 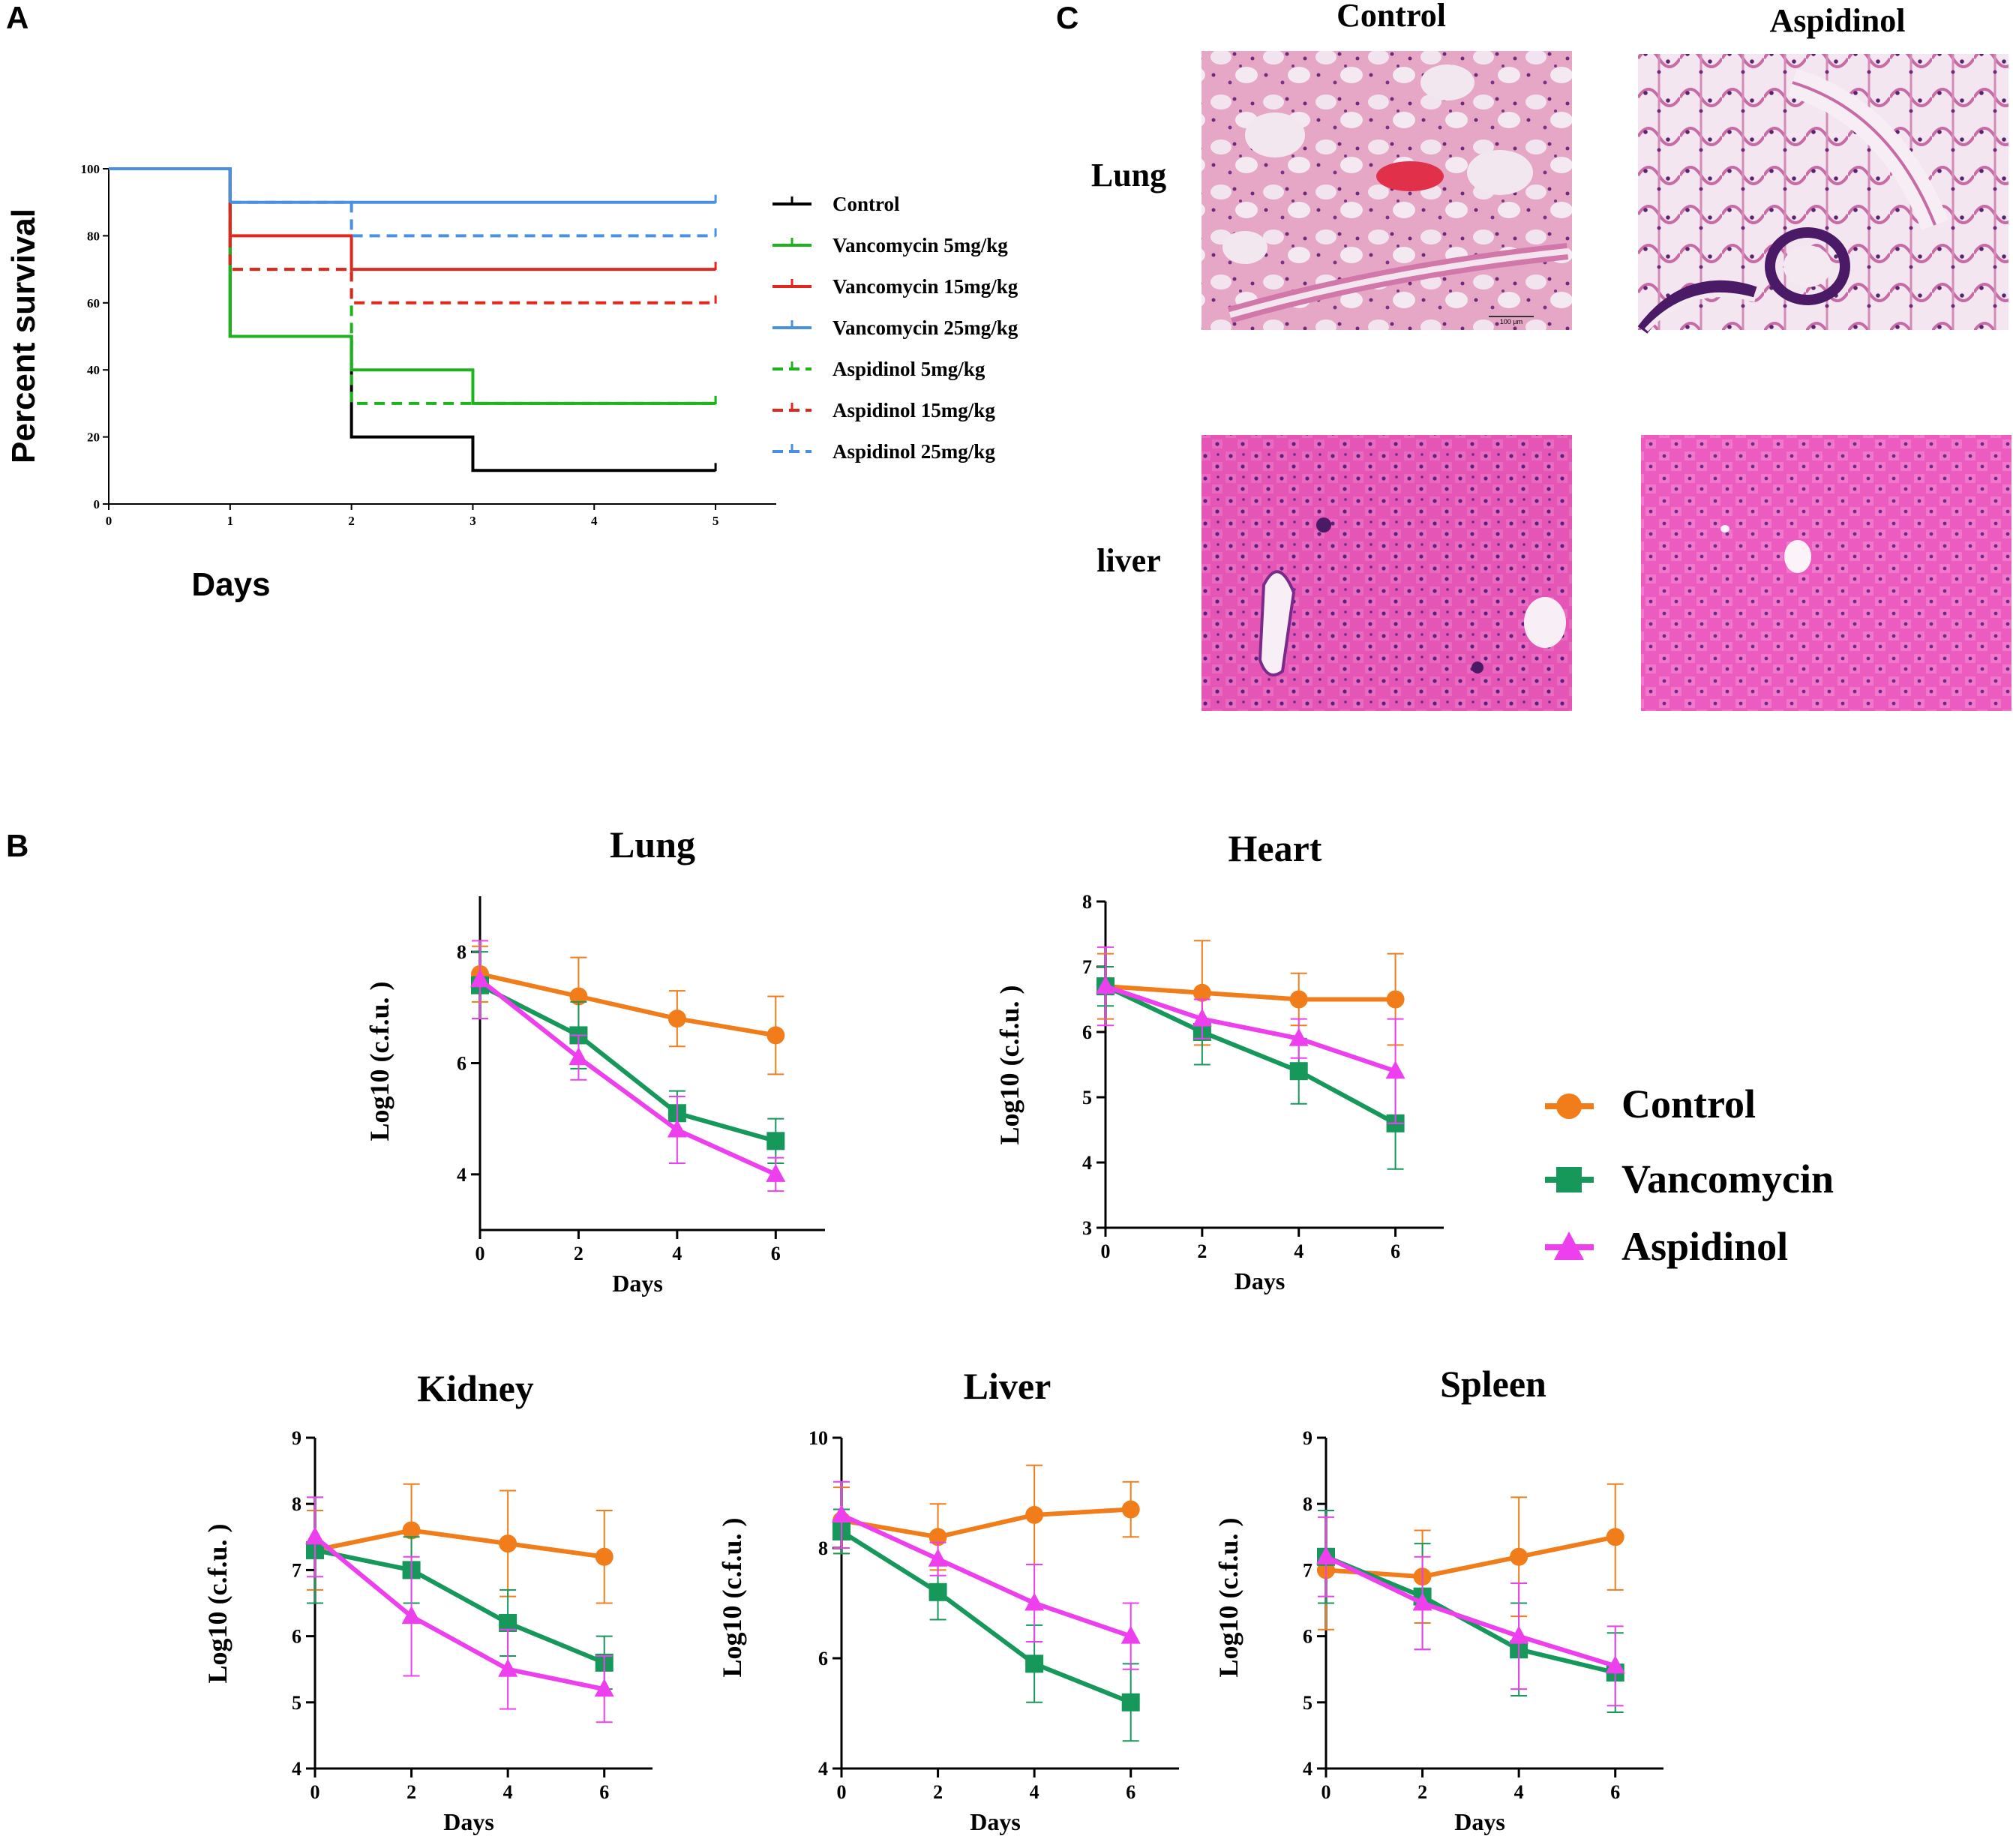 What do you see at coordinates (1106, 1251) in the screenshot?
I see `x-tick-label-heart: 0` at bounding box center [1106, 1251].